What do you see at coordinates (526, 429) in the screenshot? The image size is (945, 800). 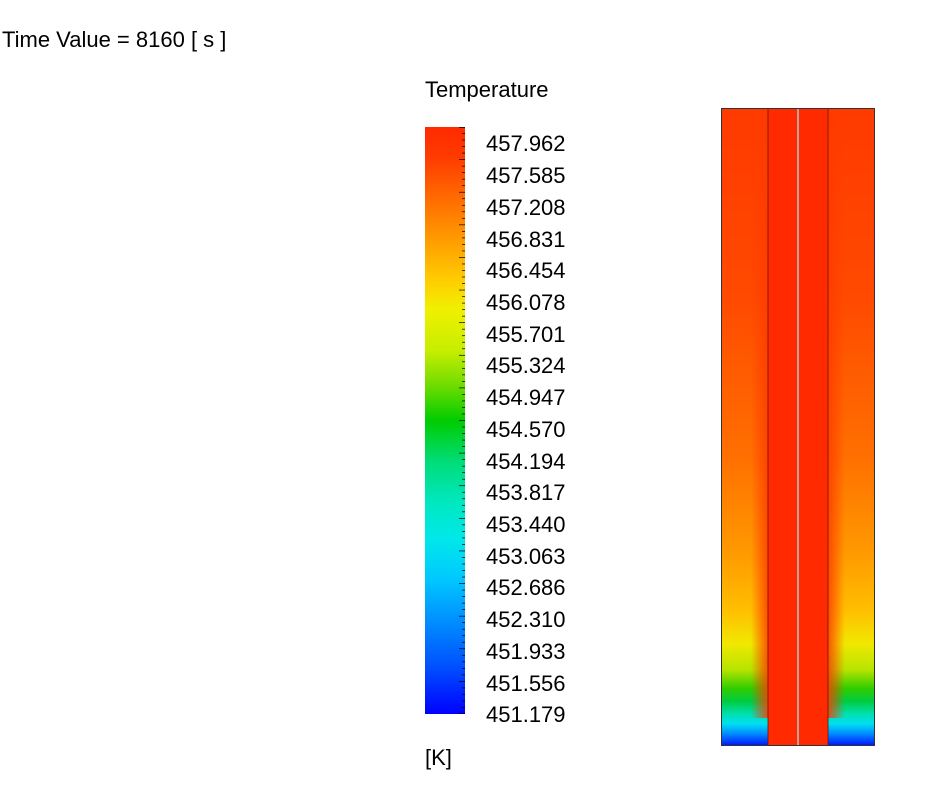 I see `tick-label: 454.570` at bounding box center [526, 429].